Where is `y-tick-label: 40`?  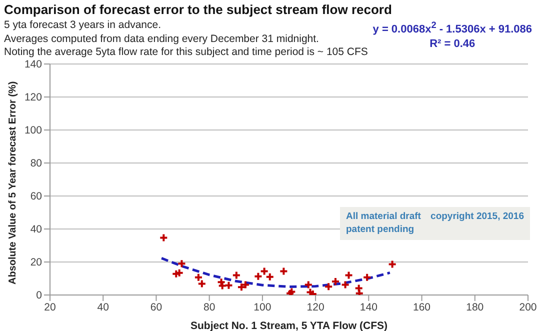
y-tick-label: 40 is located at coordinates (36, 230).